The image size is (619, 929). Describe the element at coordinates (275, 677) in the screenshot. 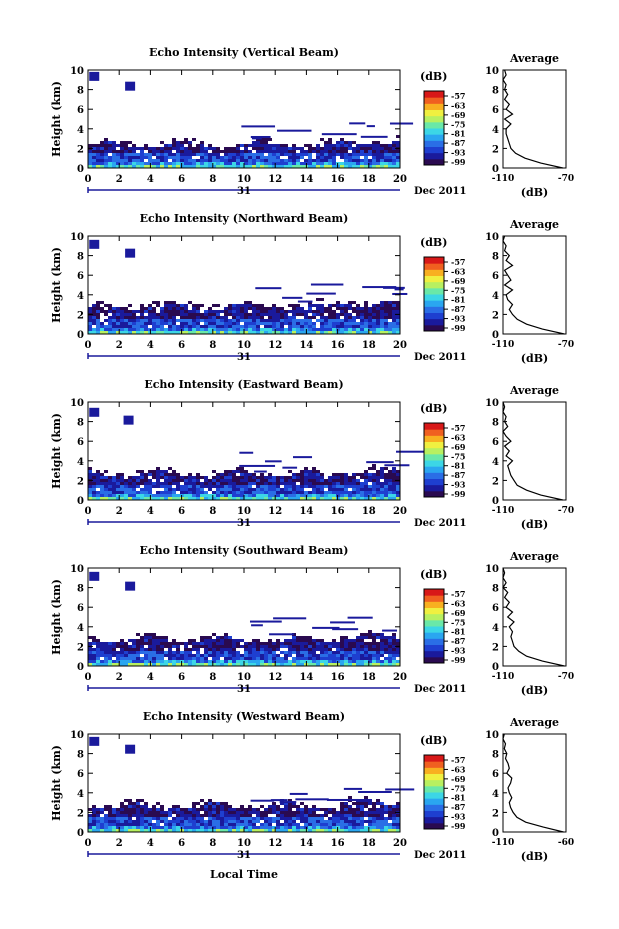

I see `x-tick-label: 12` at that location.